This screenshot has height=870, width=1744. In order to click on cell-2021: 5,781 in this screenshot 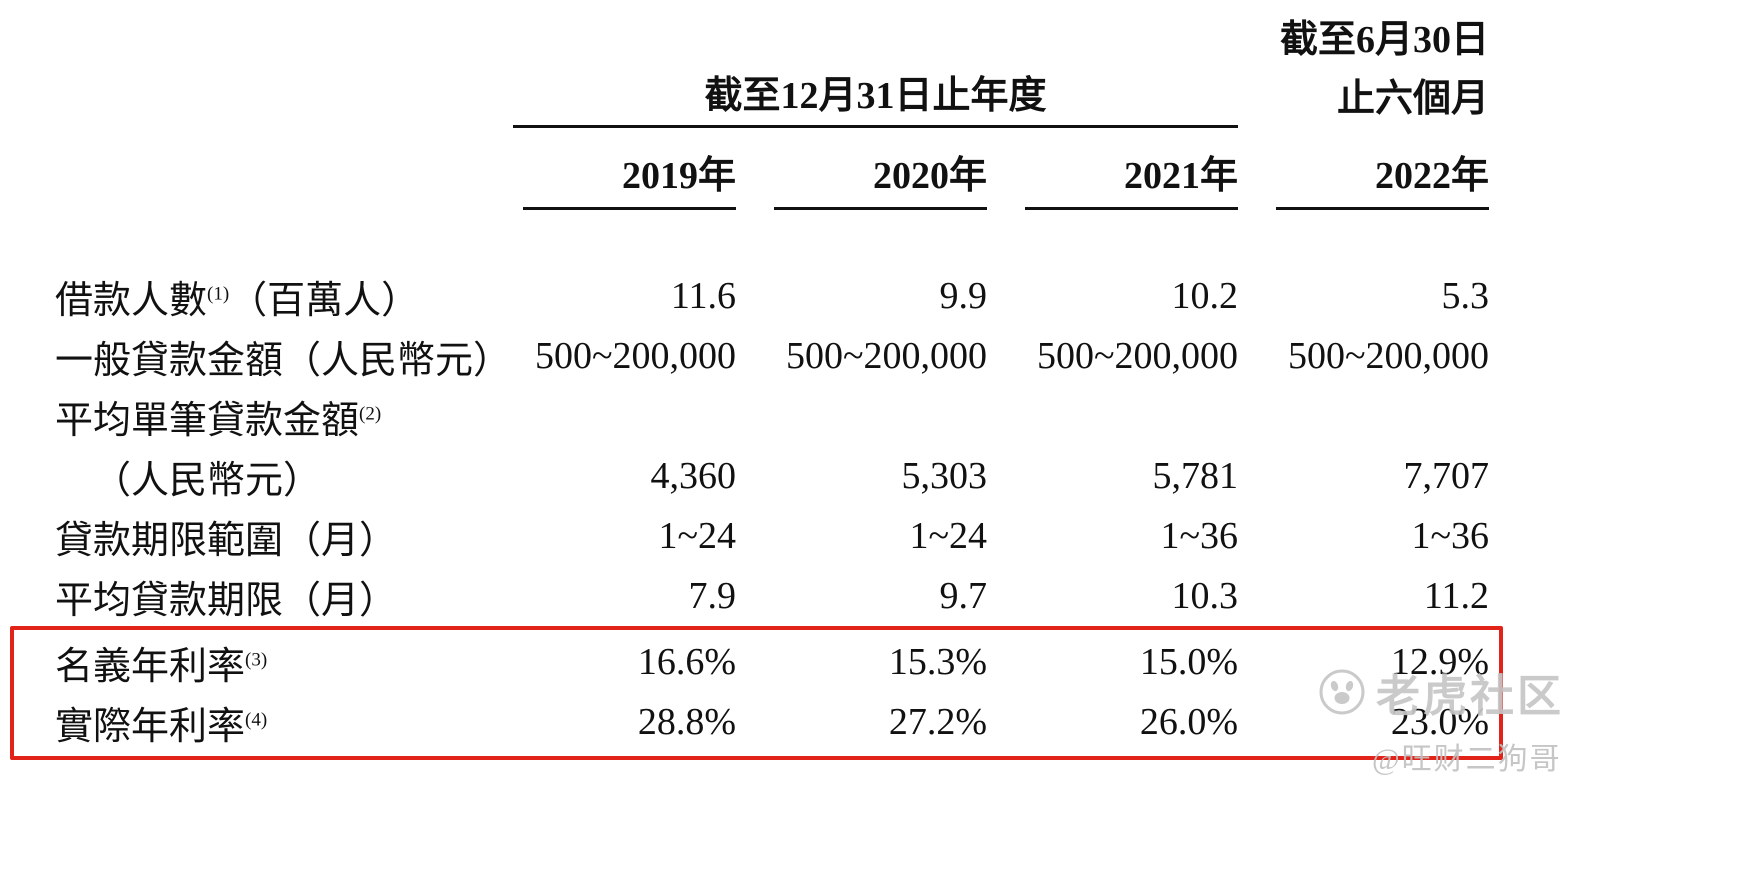, I will do `click(1195, 476)`.